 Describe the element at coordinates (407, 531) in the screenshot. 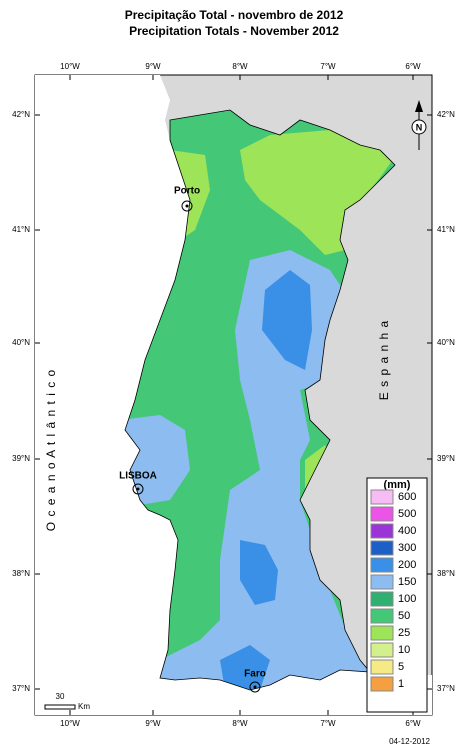

I see `legend-label: 400` at that location.